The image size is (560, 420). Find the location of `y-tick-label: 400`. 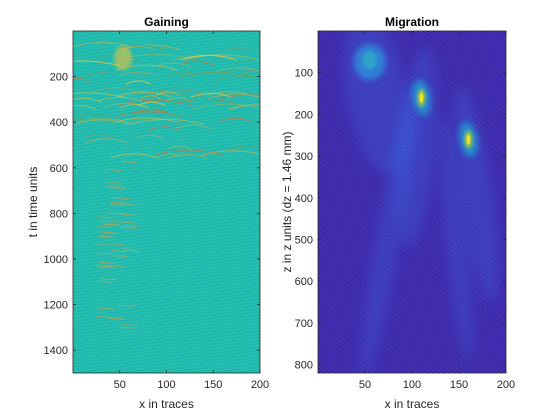

y-tick-label: 400 is located at coordinates (59, 123).